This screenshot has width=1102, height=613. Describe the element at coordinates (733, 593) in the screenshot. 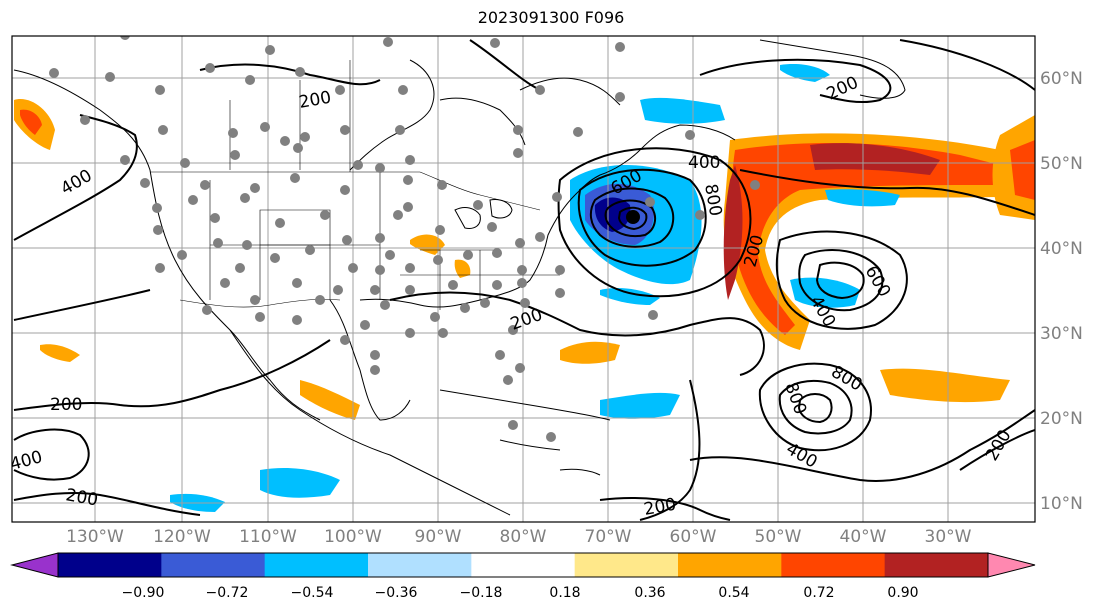

I see `colorbar-tick-label: 0.54` at that location.